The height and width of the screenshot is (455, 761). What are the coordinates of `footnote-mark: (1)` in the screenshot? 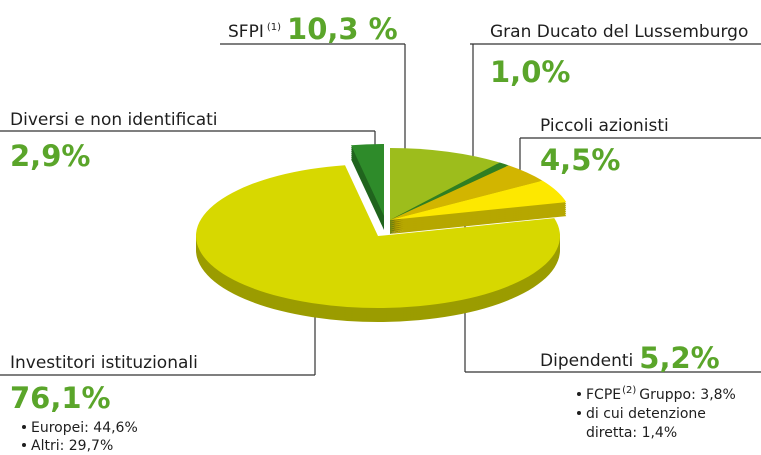 It's located at (274, 27).